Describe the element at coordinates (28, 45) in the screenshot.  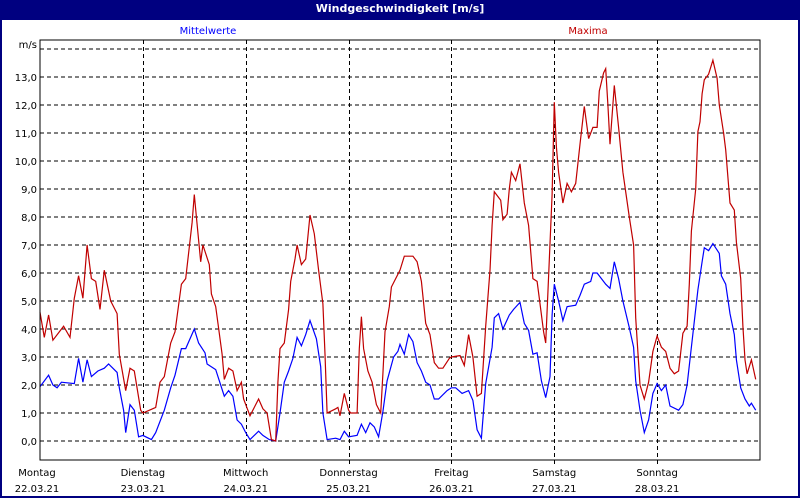
I see `y-axis-unit: m/s` at that location.